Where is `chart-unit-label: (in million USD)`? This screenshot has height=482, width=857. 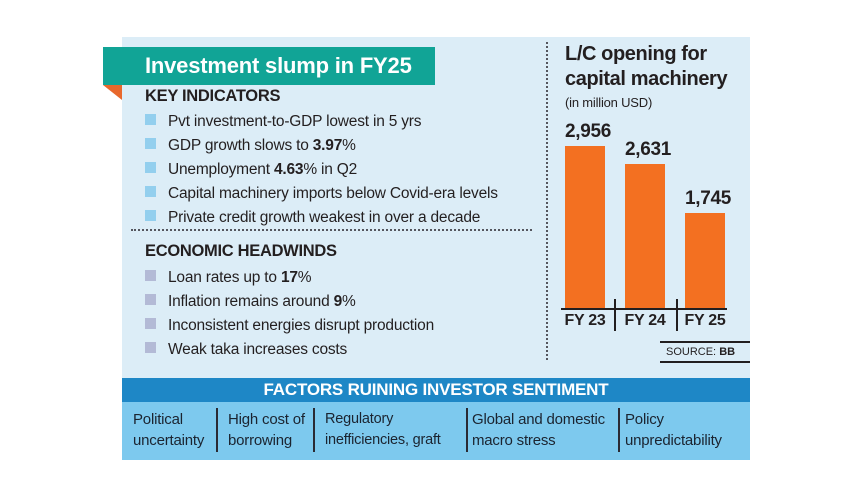 chart-unit-label: (in million USD) is located at coordinates (609, 102).